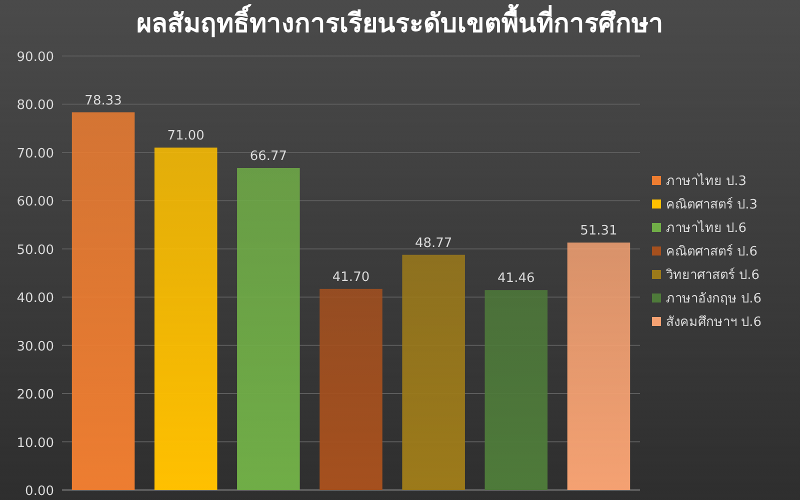 The image size is (800, 500). I want to click on legend-label: ภาษาอังกฤษ ป.6, so click(714, 299).